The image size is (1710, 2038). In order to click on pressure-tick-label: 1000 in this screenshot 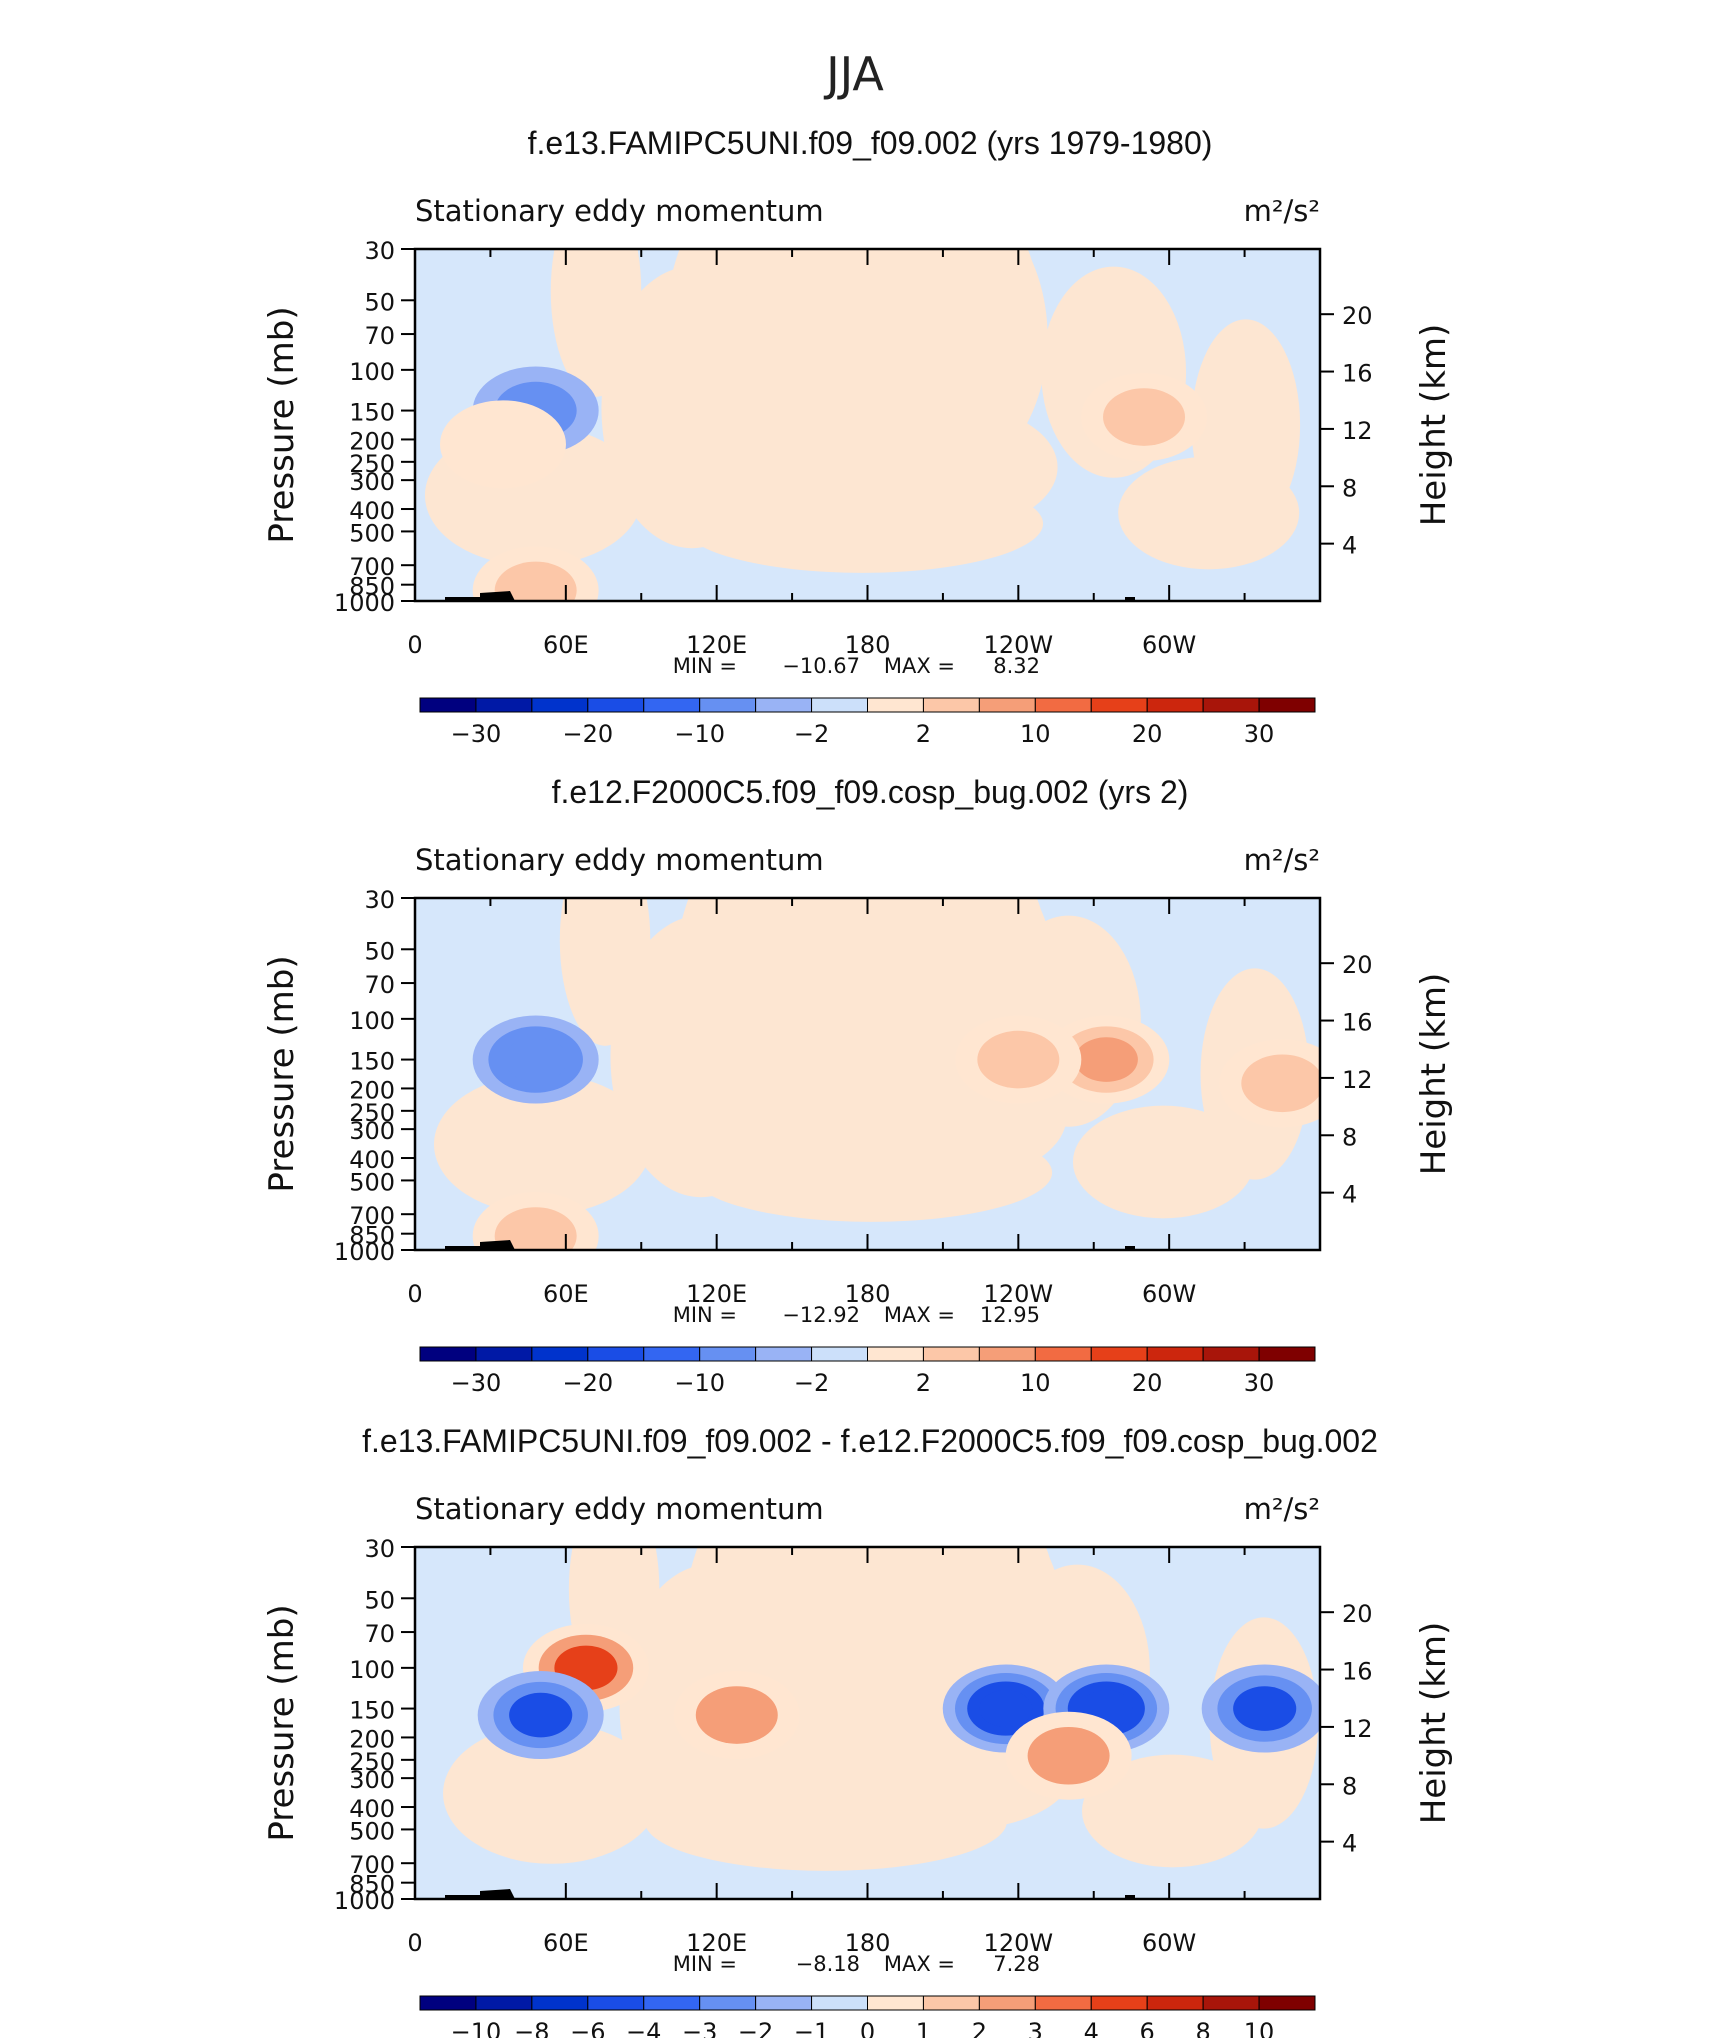, I will do `click(364, 1901)`.